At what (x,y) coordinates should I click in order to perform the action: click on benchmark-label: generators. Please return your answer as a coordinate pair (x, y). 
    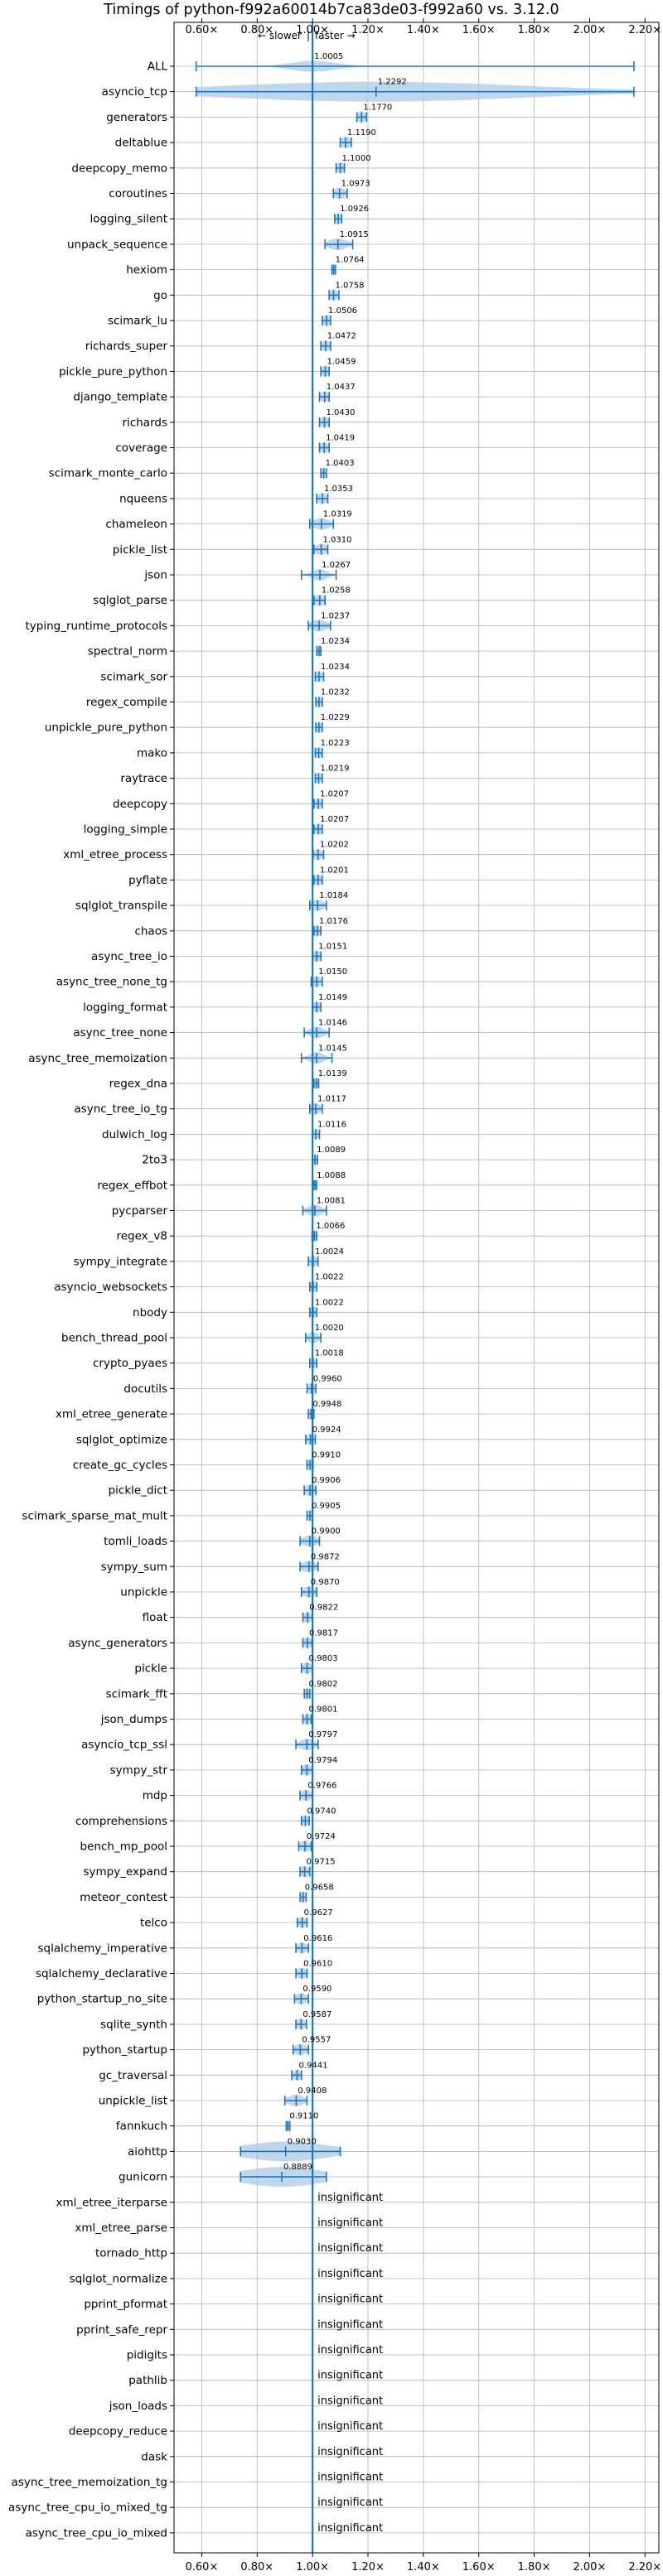
    Looking at the image, I should click on (136, 118).